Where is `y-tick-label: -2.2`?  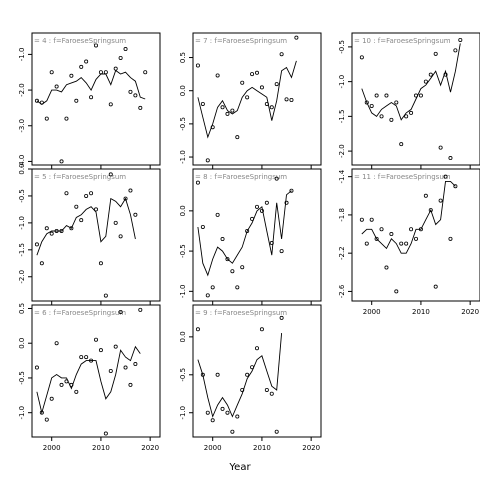
y-tick-label: -2.2 is located at coordinates (342, 253).